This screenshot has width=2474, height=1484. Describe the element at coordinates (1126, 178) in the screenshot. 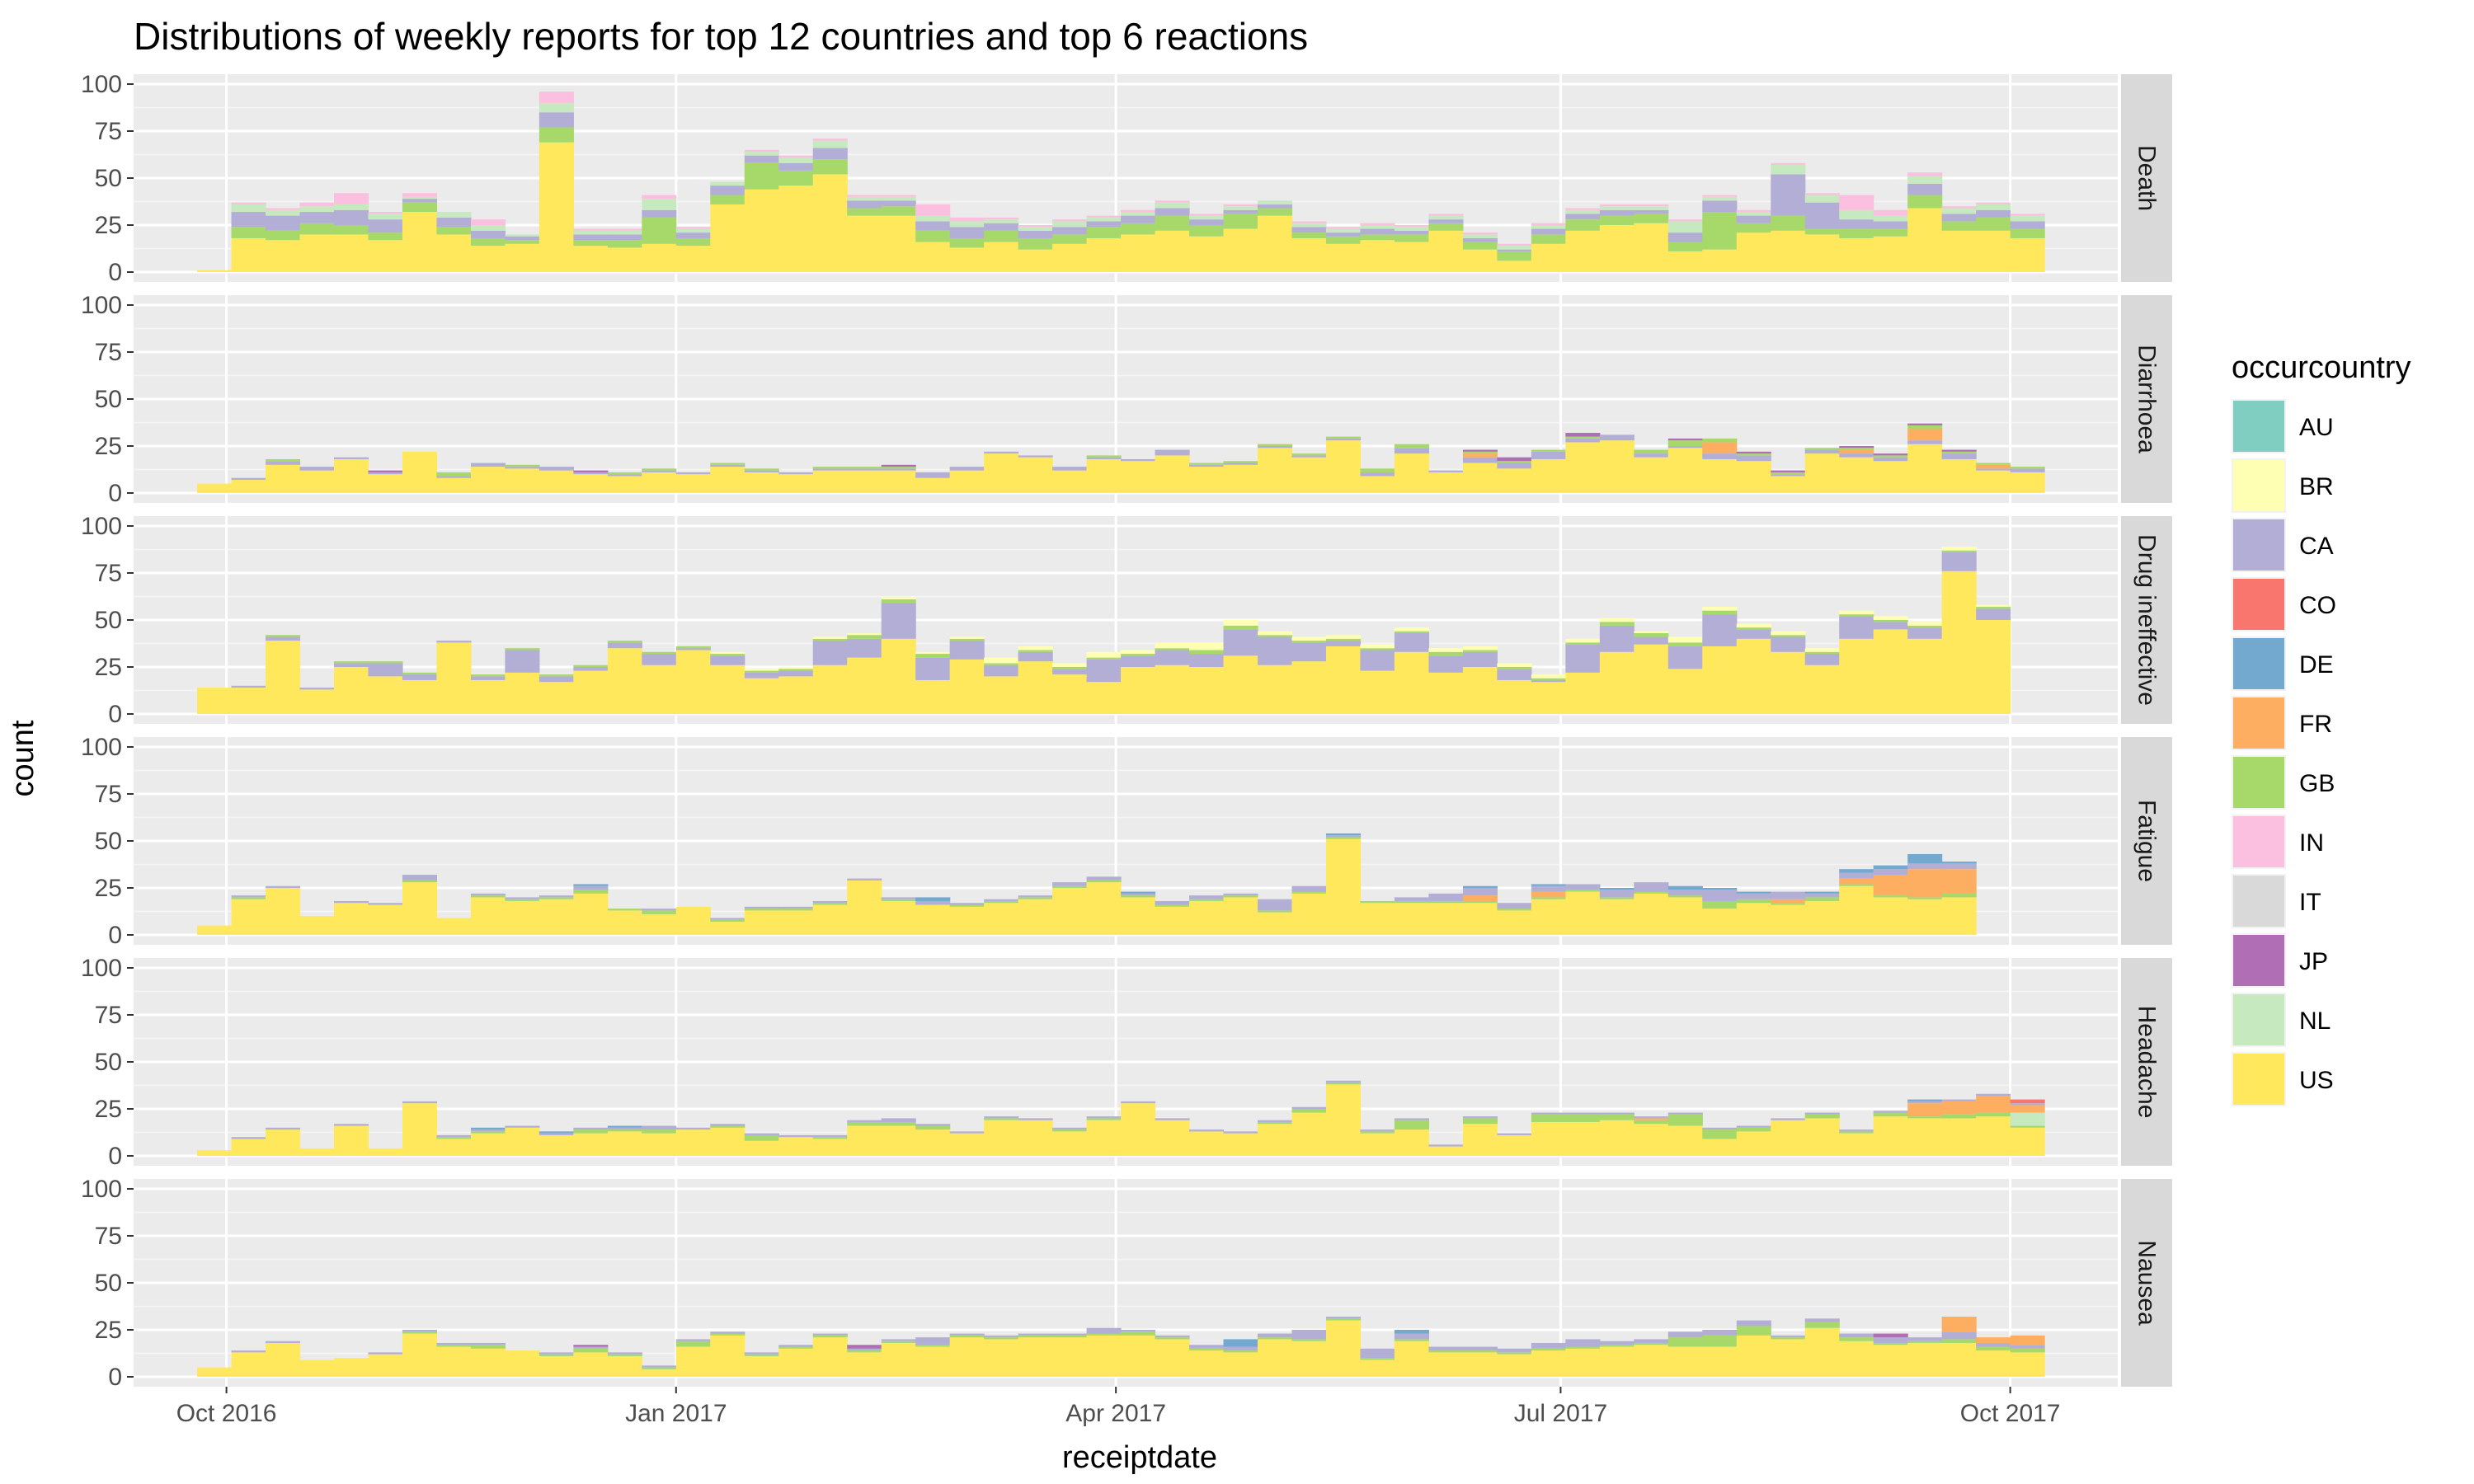

I see `facet-panel: 0 25 50 75 100 Death` at that location.